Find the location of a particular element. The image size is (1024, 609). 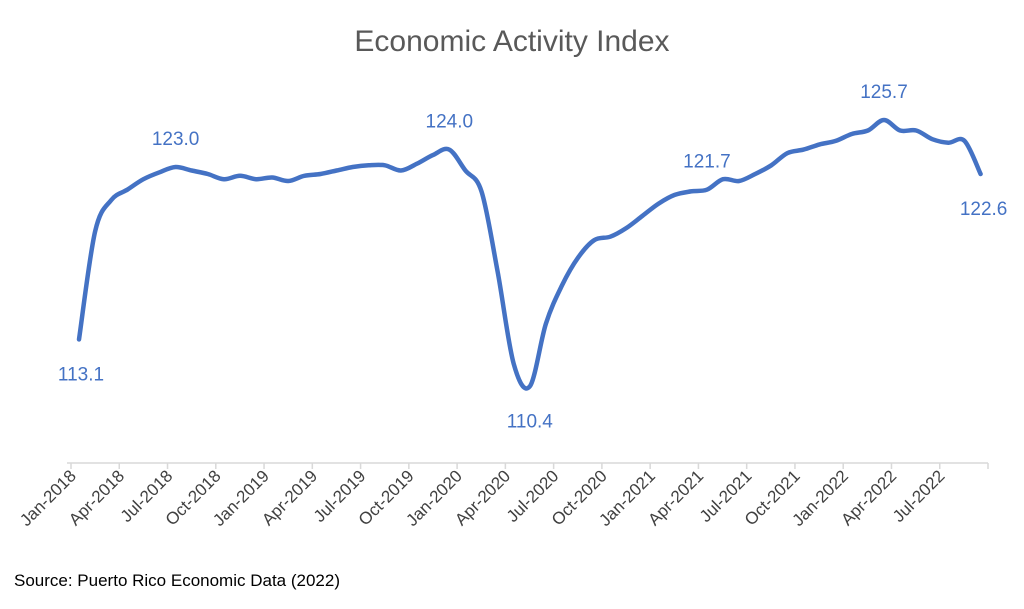

x-tick-label: Jul-2022 is located at coordinates (919, 496).